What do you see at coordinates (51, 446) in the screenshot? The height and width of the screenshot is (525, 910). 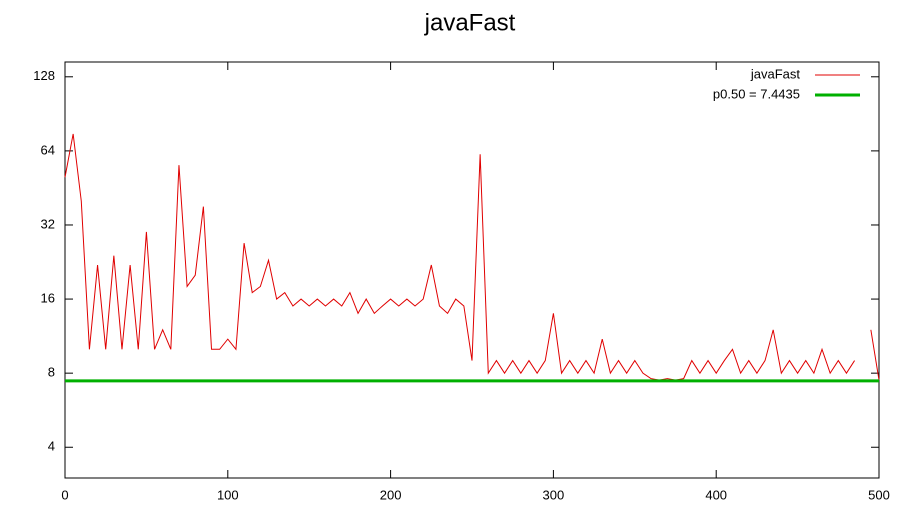 I see `y-tick-label: 4` at bounding box center [51, 446].